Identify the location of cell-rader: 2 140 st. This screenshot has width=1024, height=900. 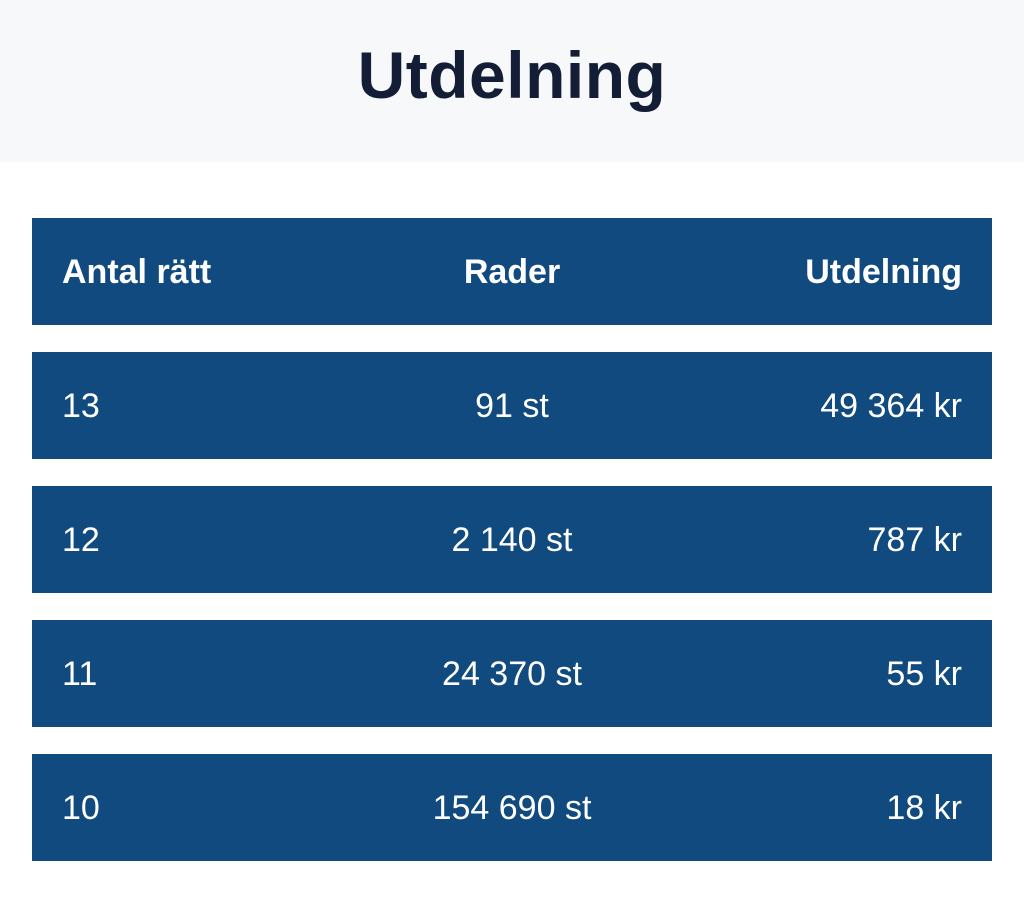
(512, 539).